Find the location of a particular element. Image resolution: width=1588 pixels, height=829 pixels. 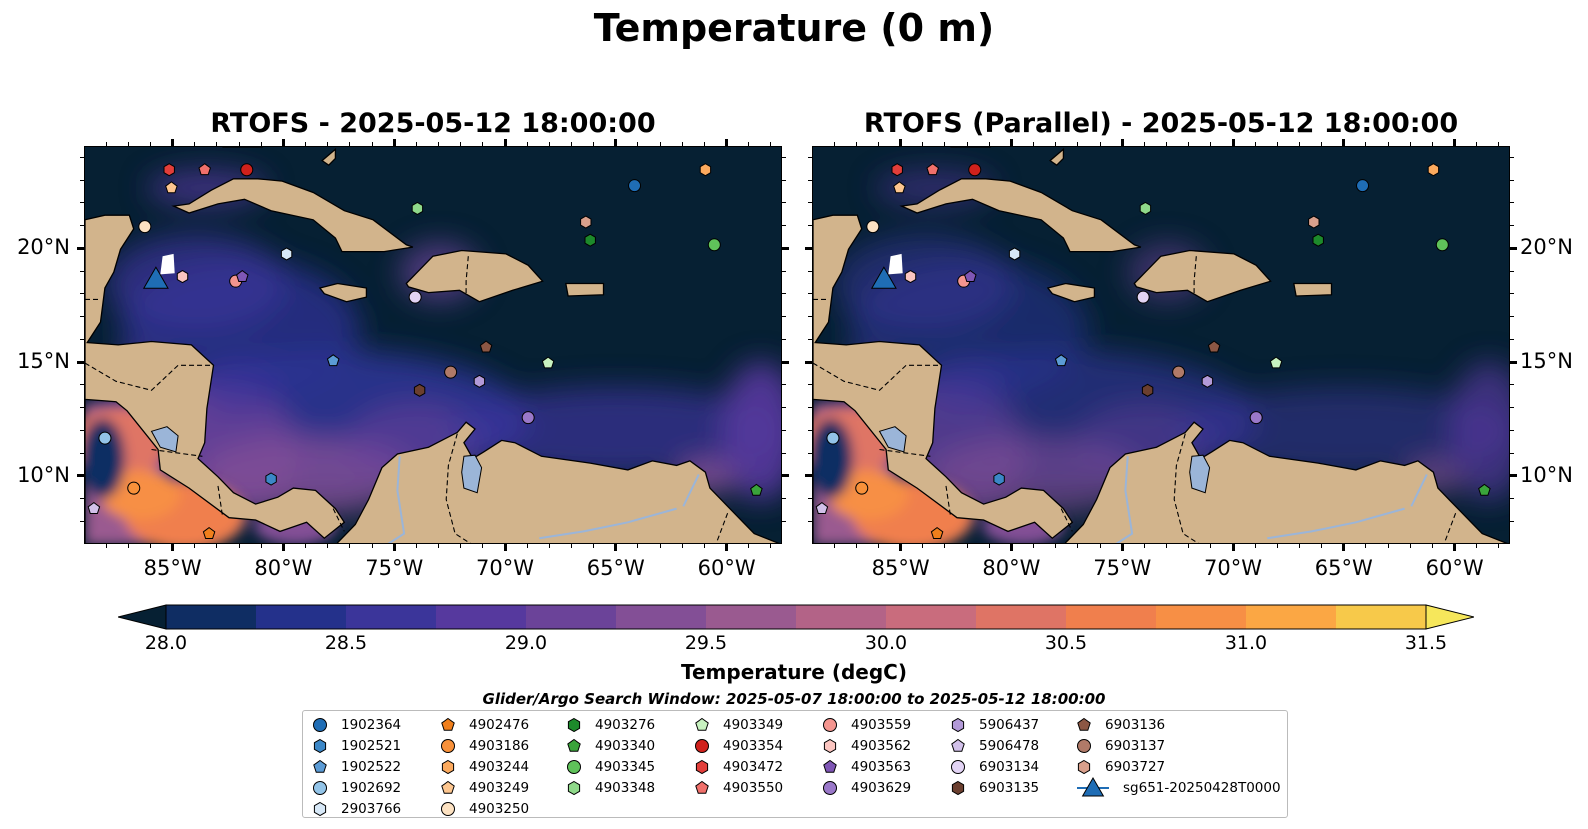

lat-label-left: 15°N is located at coordinates (43, 361).